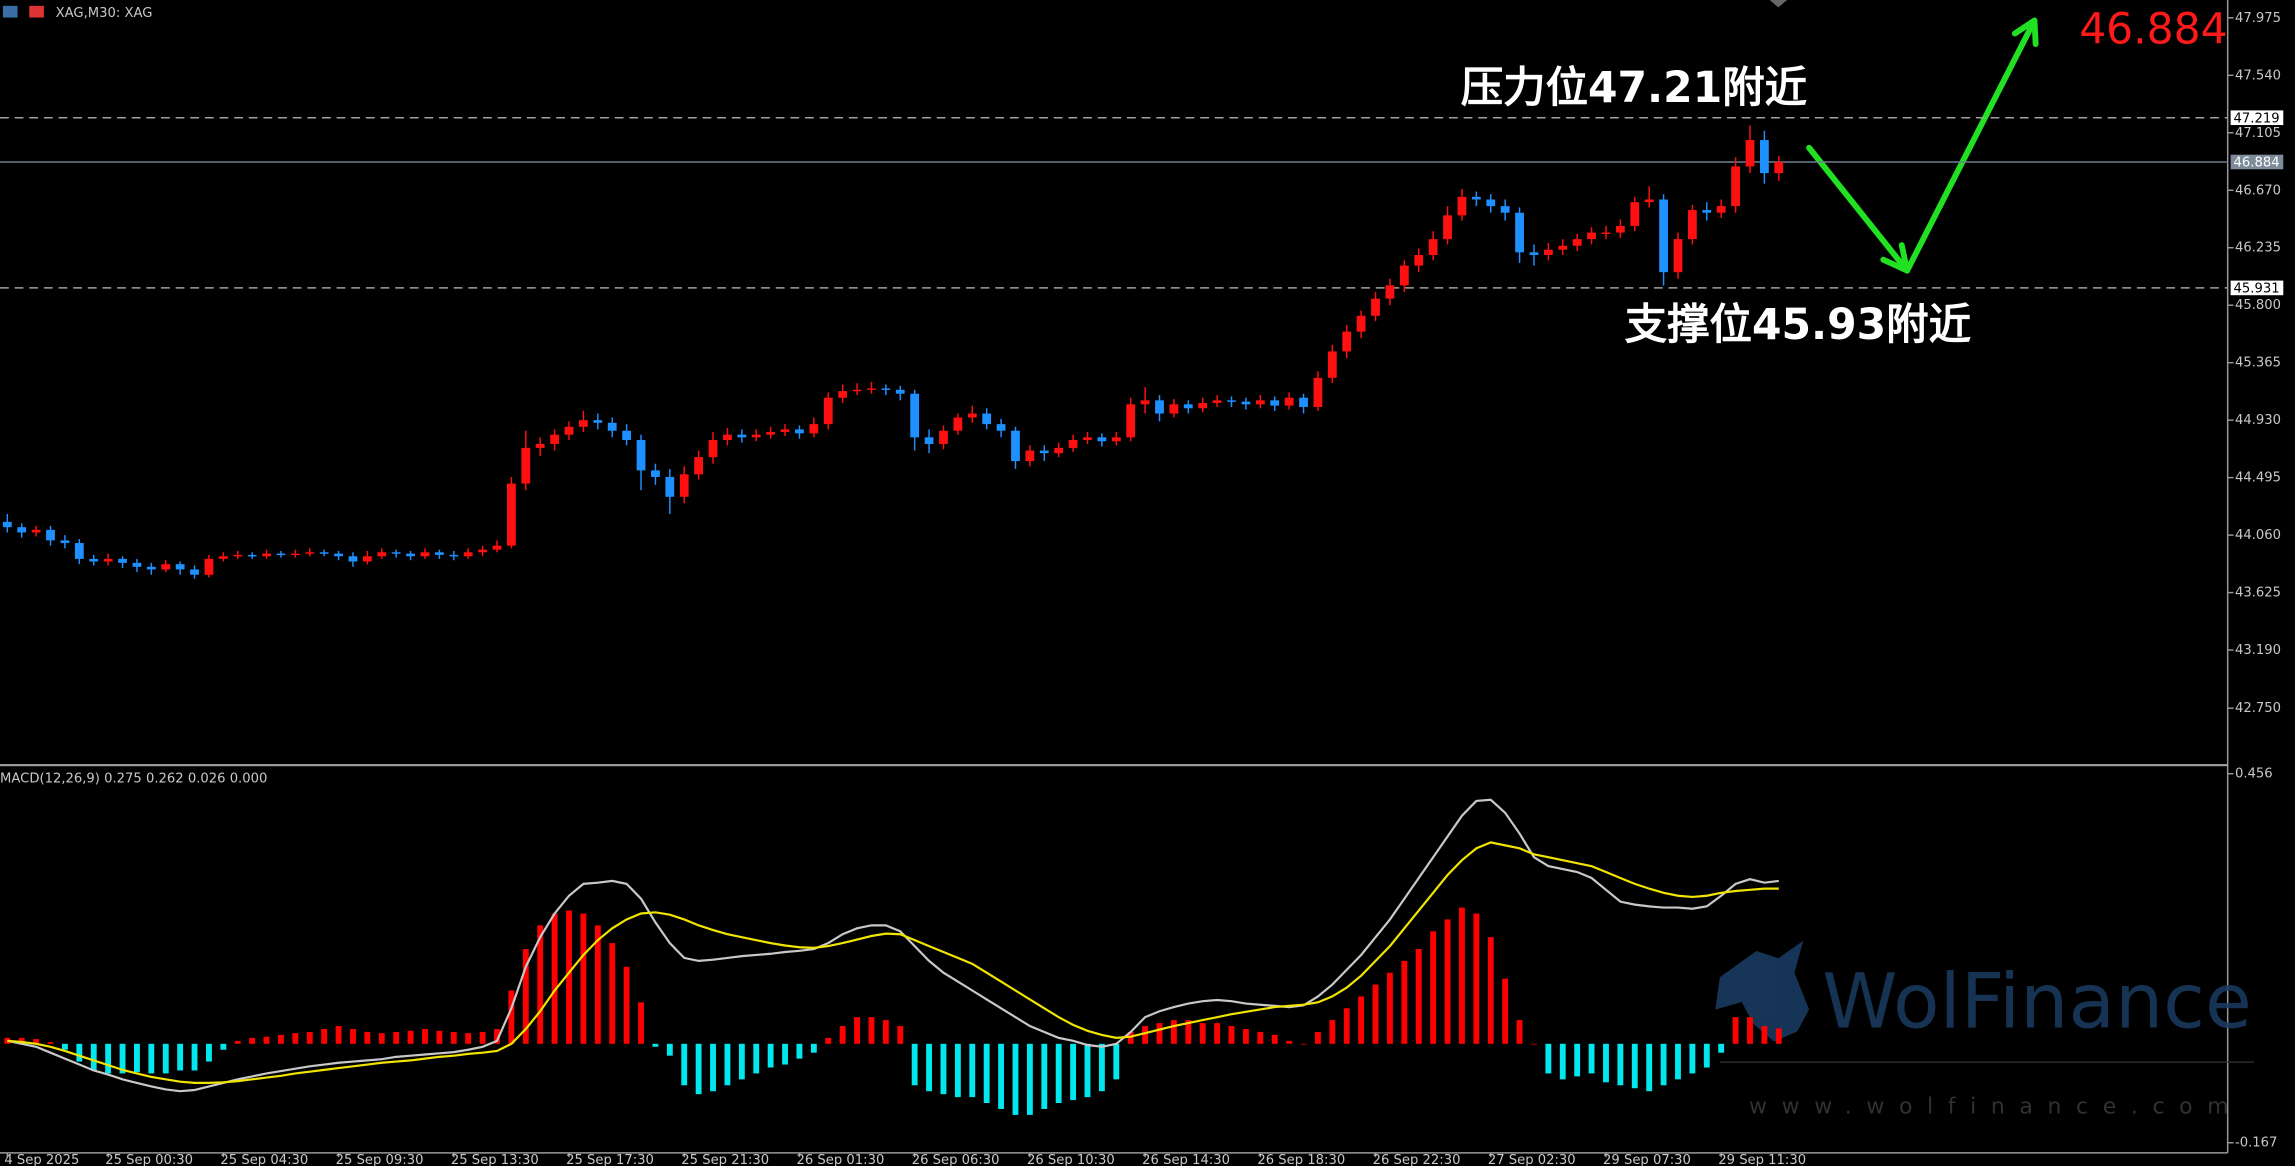  Describe the element at coordinates (264, 1159) in the screenshot. I see `x-tick-label: 25 Sep 04:30` at that location.